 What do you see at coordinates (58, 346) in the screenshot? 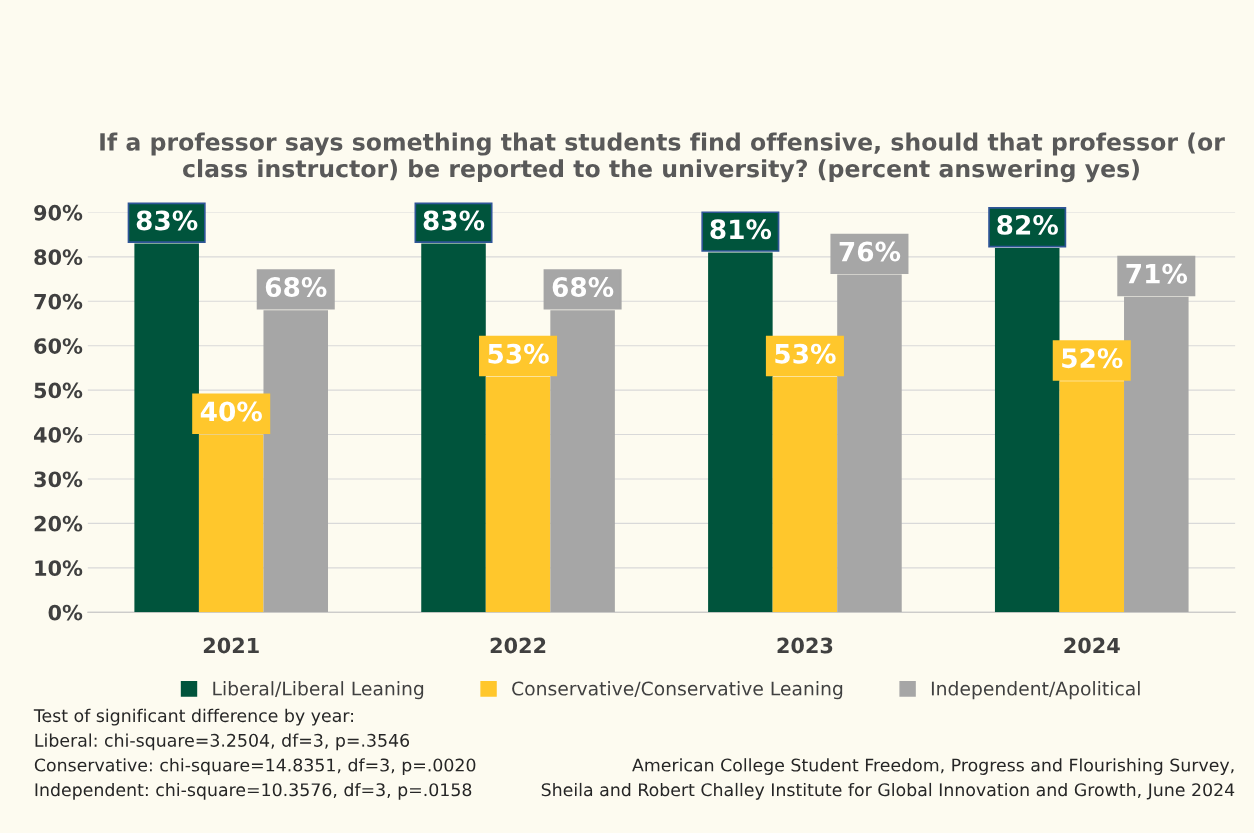
I see `y-tick-label: 60%` at bounding box center [58, 346].